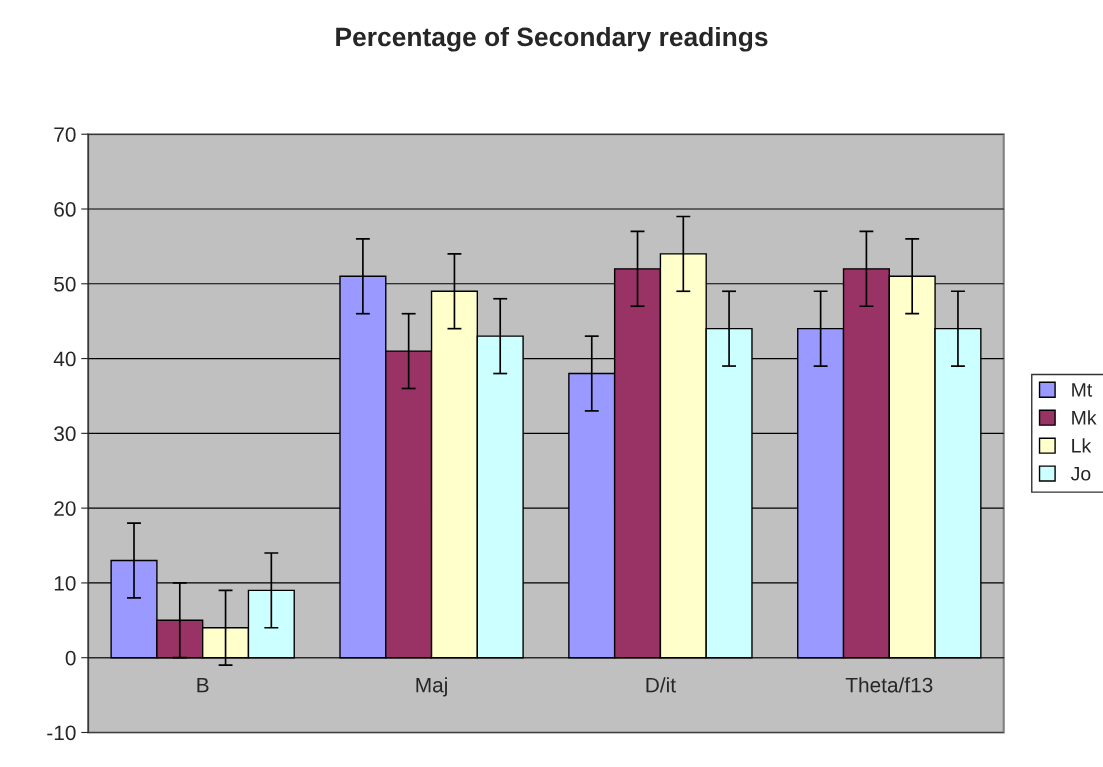  Describe the element at coordinates (64, 359) in the screenshot. I see `y-tick-label: 40` at that location.